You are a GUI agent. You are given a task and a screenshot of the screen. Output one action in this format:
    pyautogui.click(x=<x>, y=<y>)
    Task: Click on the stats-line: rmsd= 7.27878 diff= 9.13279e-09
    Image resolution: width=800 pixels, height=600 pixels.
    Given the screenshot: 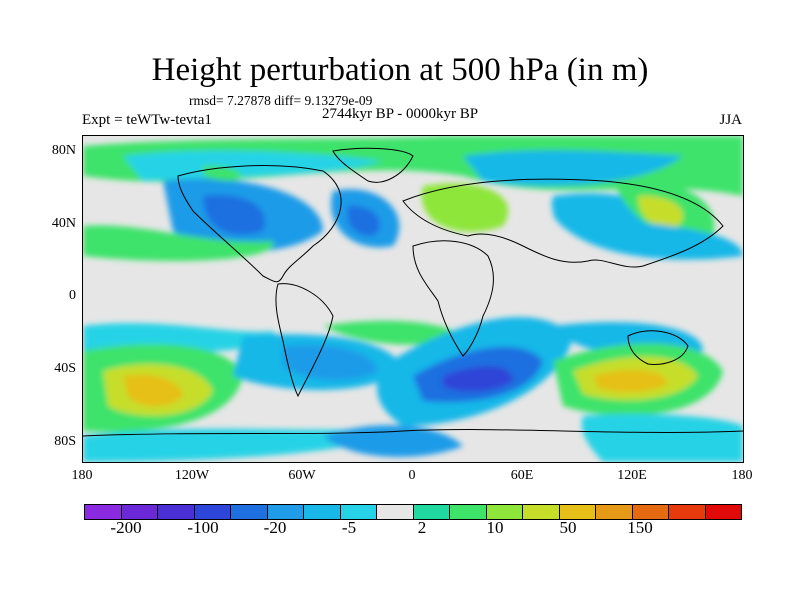 What is the action you would take?
    pyautogui.click(x=281, y=100)
    